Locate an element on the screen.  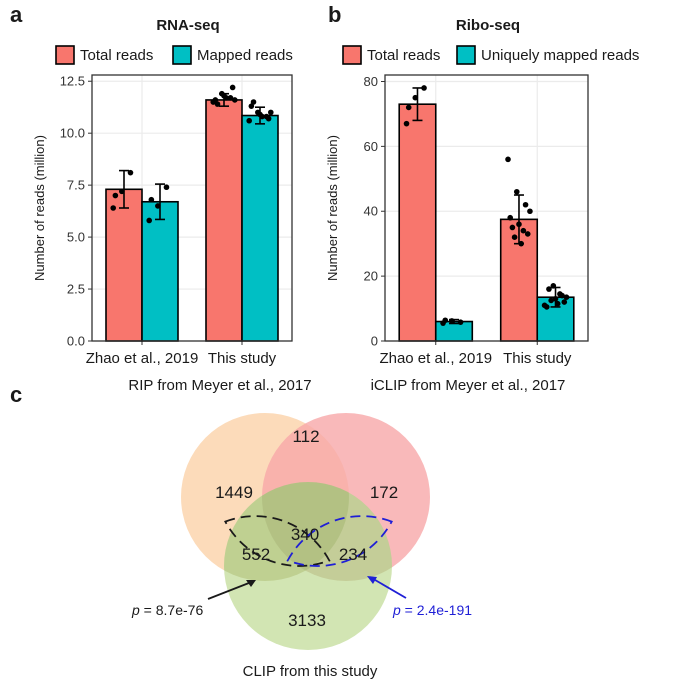
venn-count-iclip-only: 172 is located at coordinates (384, 492).